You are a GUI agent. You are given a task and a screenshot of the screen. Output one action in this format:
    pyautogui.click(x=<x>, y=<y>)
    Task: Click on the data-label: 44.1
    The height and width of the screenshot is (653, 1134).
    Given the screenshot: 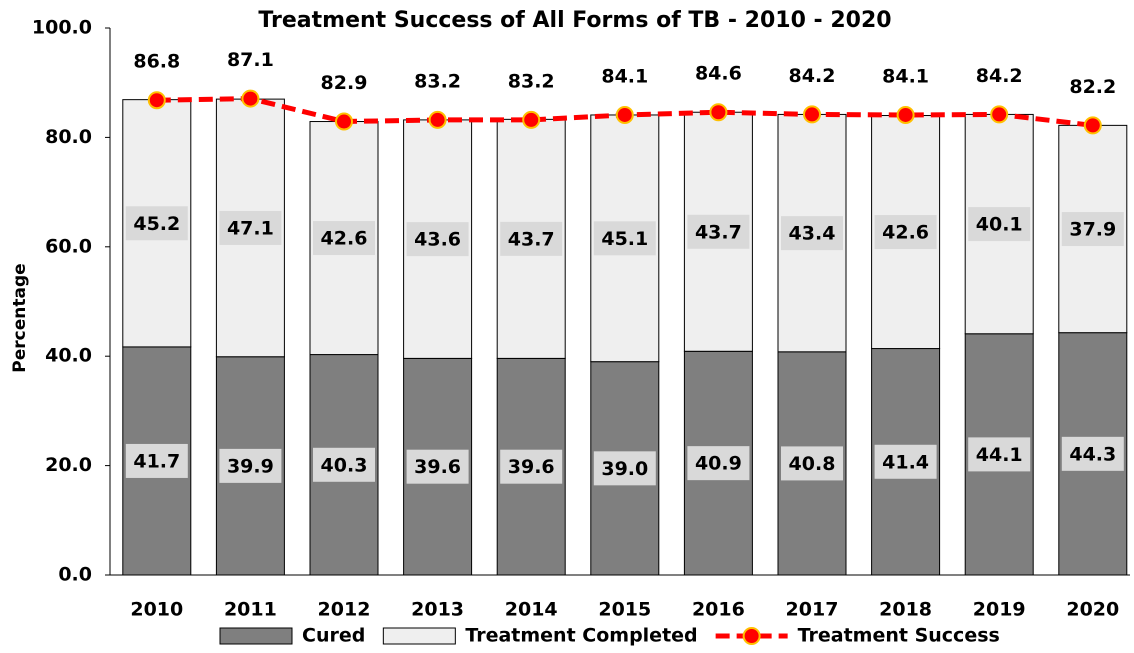 What is the action you would take?
    pyautogui.click(x=999, y=455)
    